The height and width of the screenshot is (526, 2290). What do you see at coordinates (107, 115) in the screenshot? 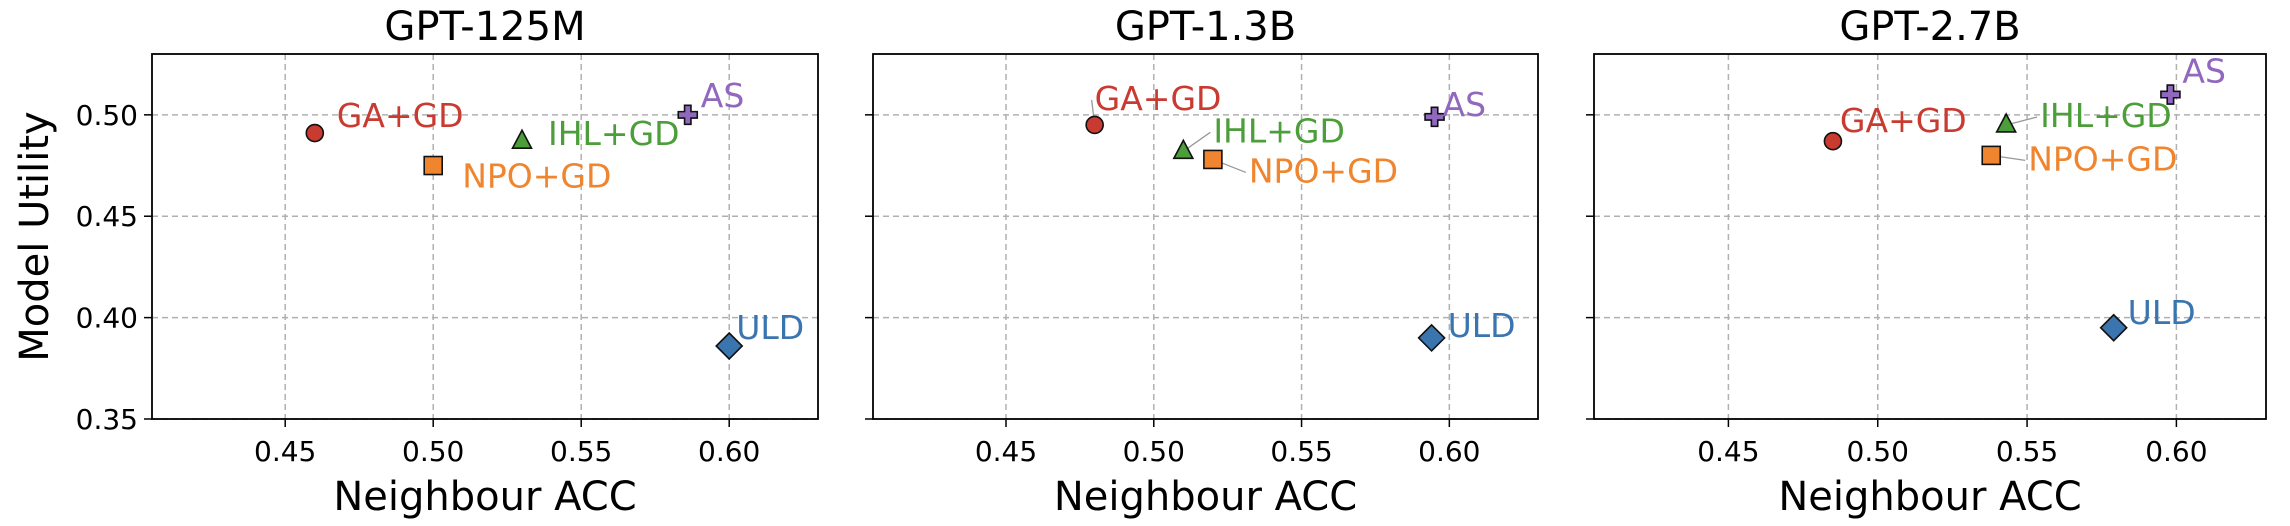
I see `y-tick-label: 0.50` at bounding box center [107, 115].